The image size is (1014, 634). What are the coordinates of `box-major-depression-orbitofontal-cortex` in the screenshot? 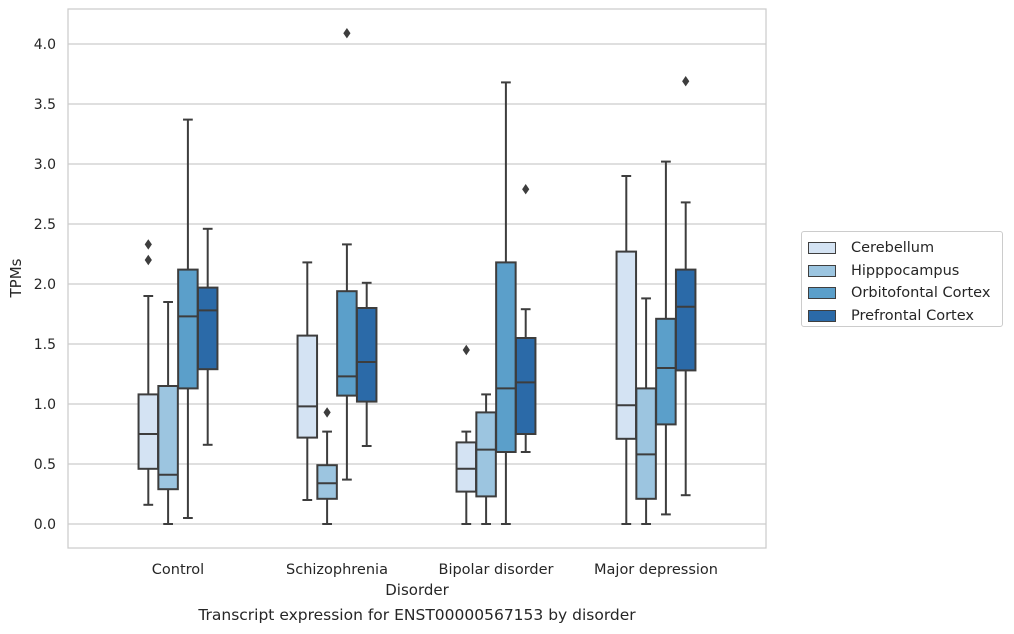 It's located at (666, 338).